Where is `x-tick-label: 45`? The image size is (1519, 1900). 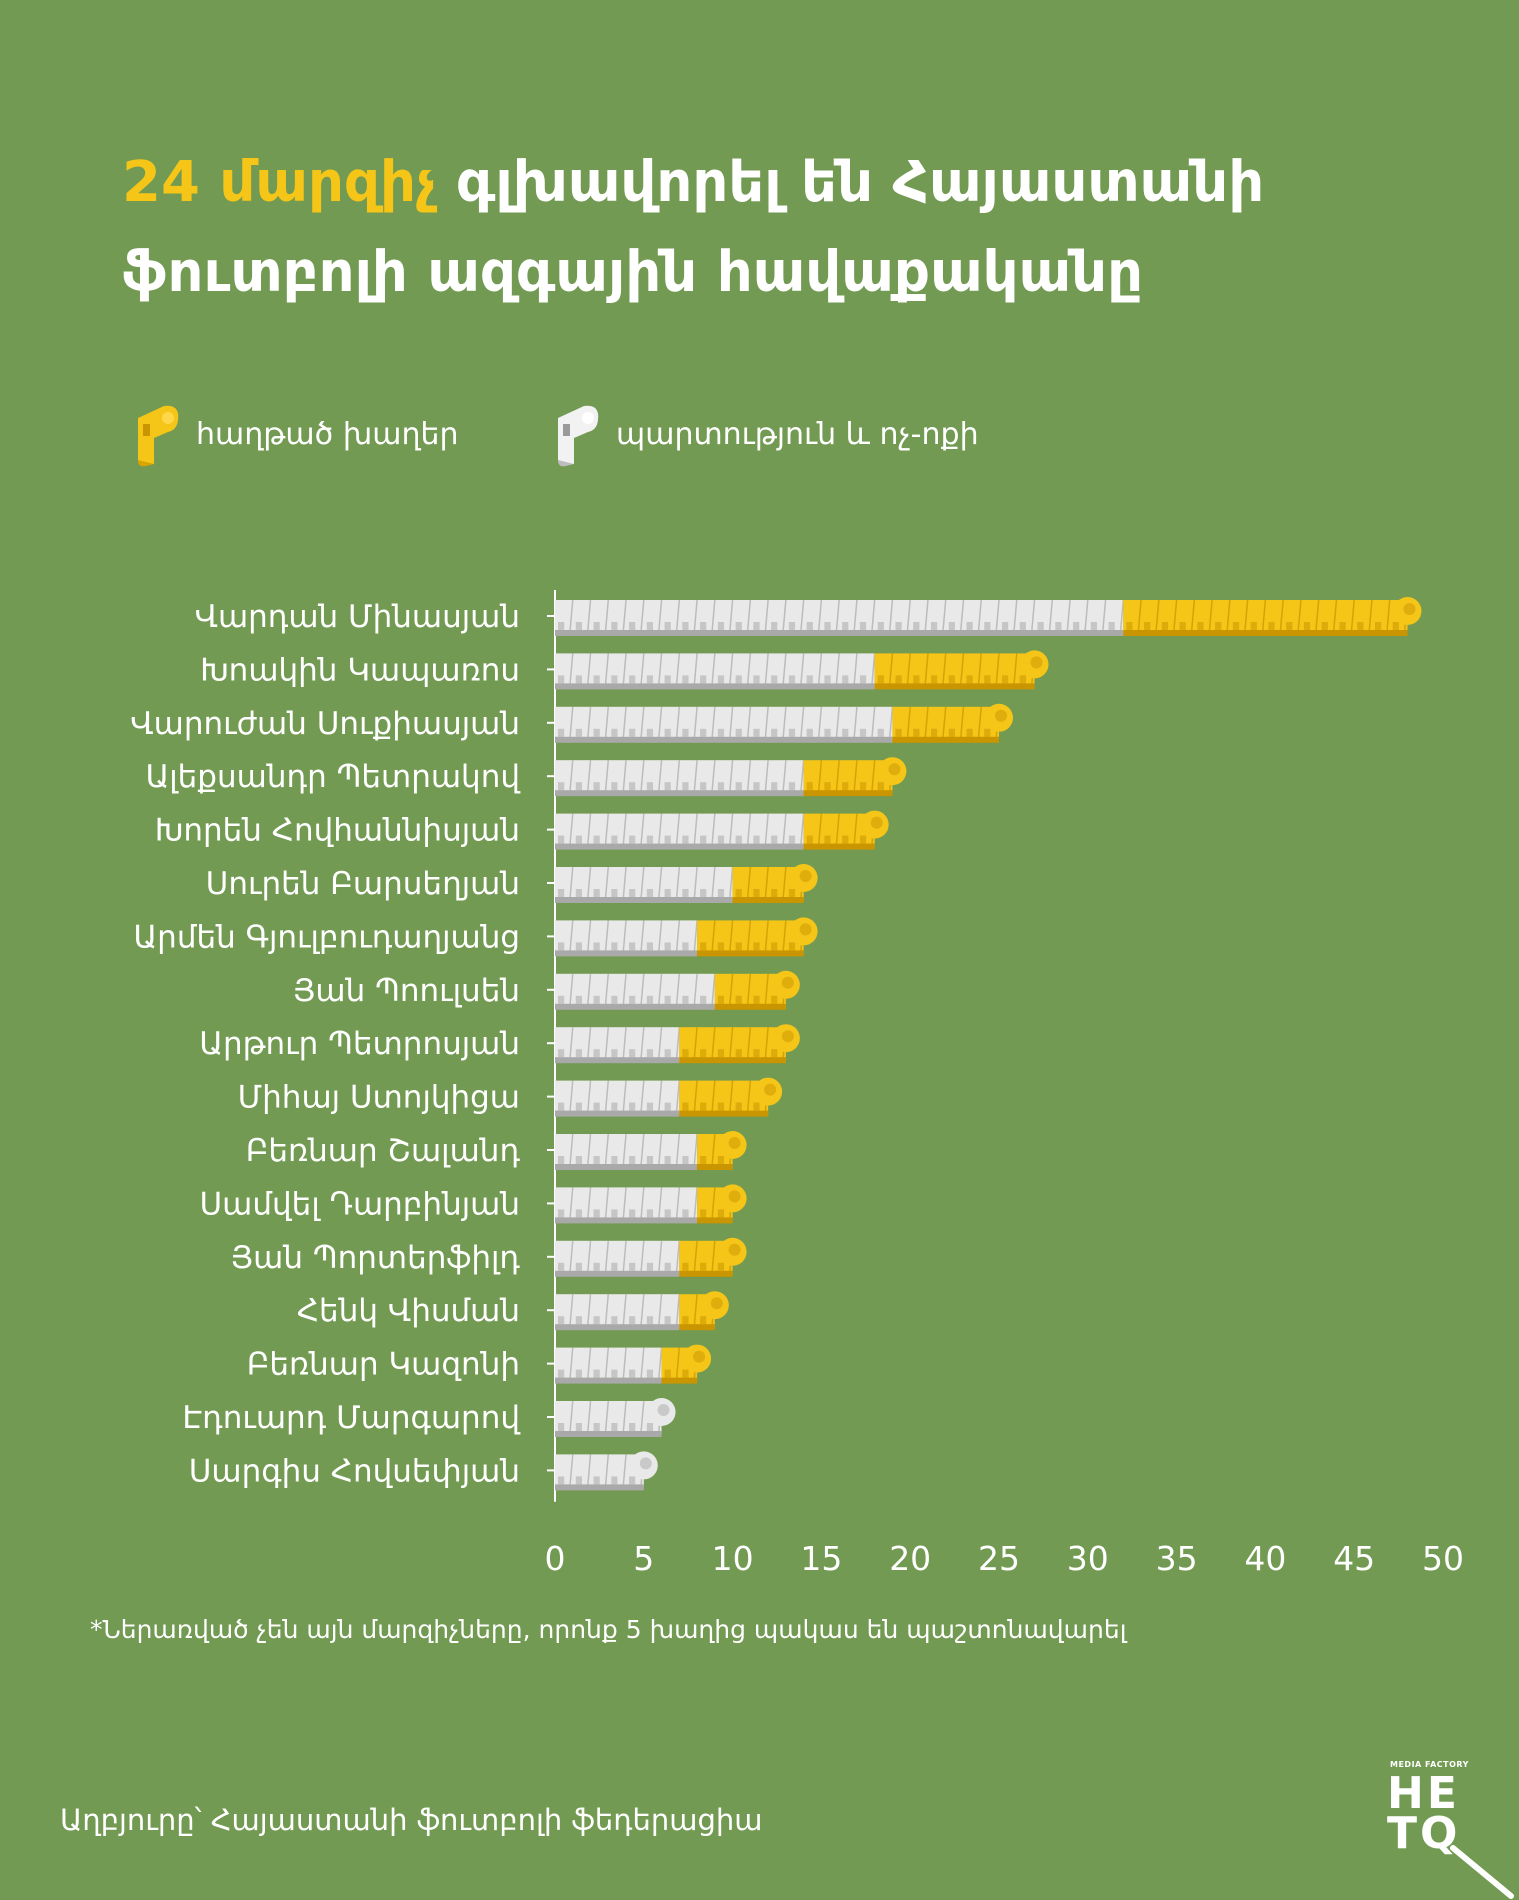
x-tick-label: 45 is located at coordinates (1354, 1558).